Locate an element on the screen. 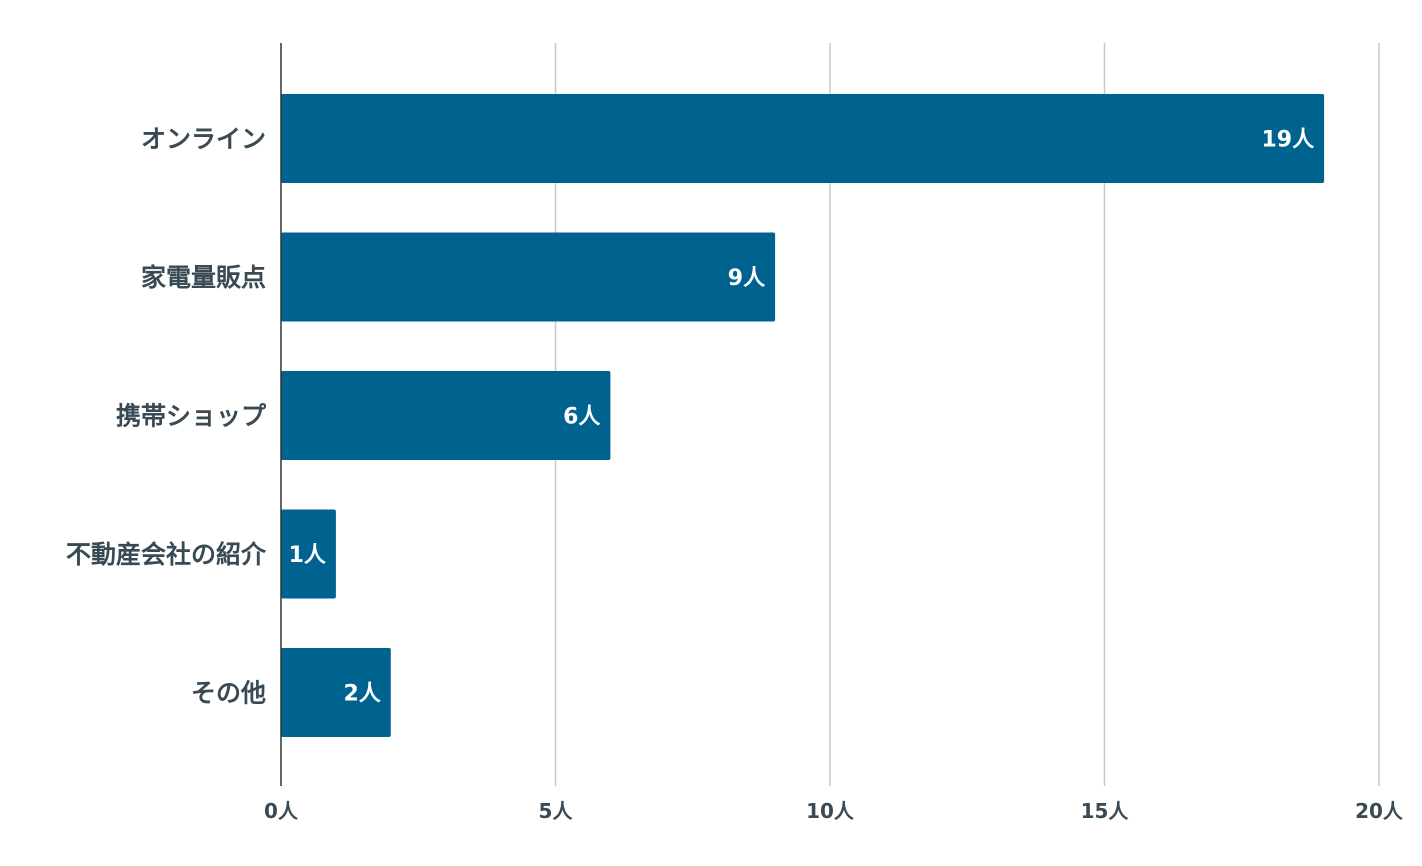  x-tick-label: 15人 is located at coordinates (1105, 811).